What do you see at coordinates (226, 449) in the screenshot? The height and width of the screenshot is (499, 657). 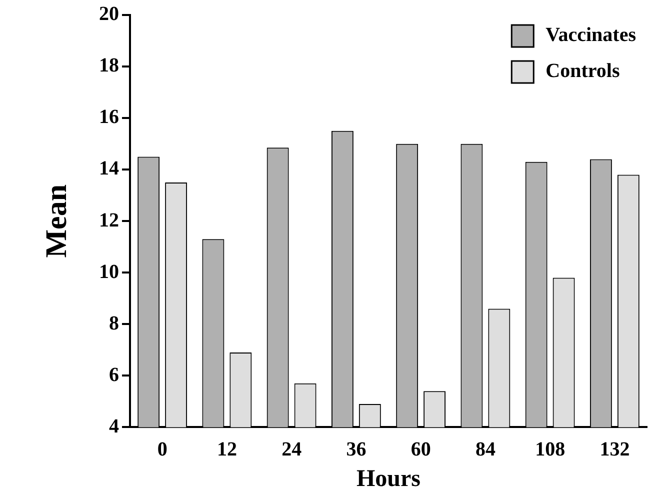 I see `x-tick-label: 12` at bounding box center [226, 449].